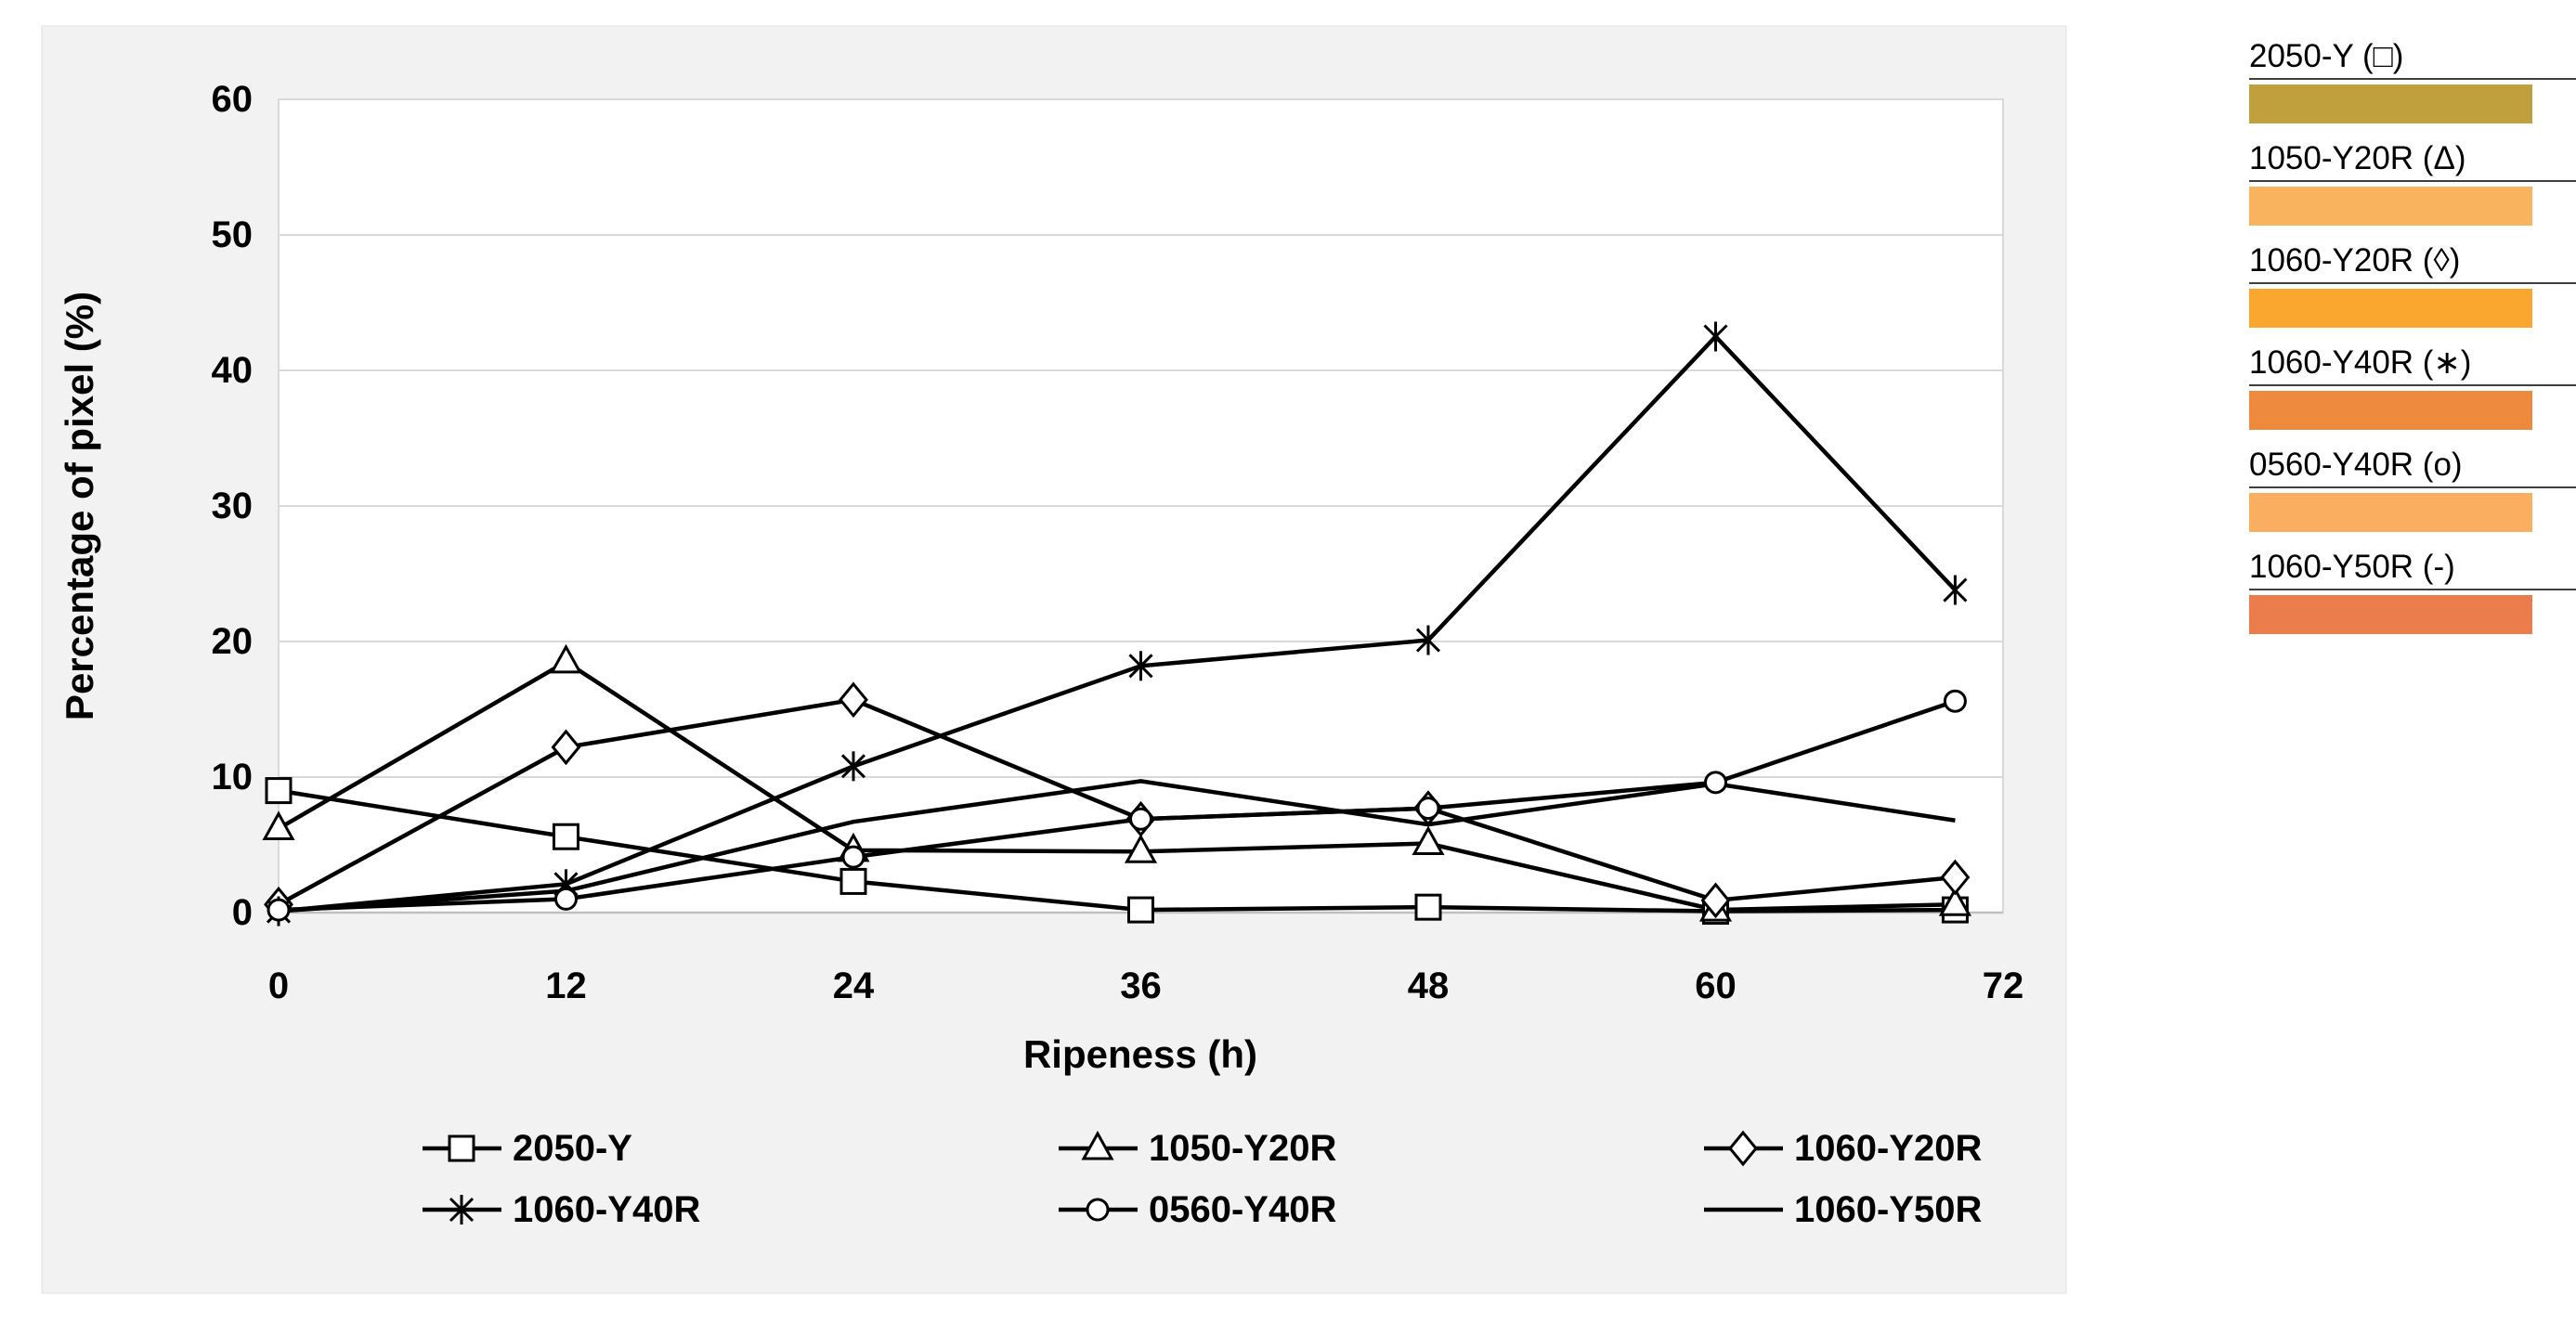  I want to click on x-tick-label: 48, so click(1429, 986).